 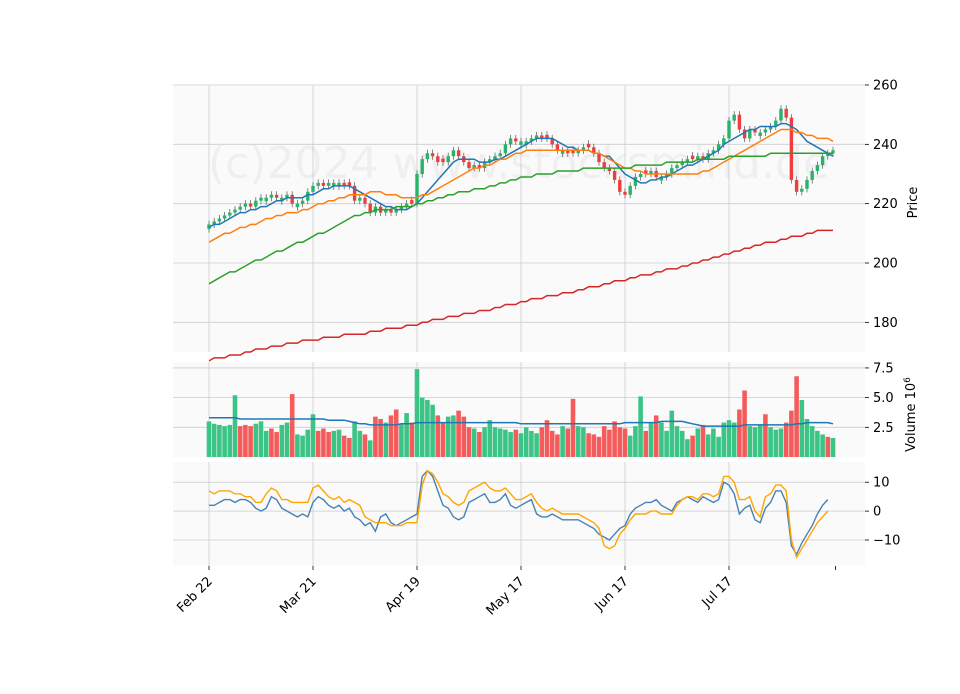 What do you see at coordinates (298, 595) in the screenshot?
I see `x-tick-label: Mar 21` at bounding box center [298, 595].